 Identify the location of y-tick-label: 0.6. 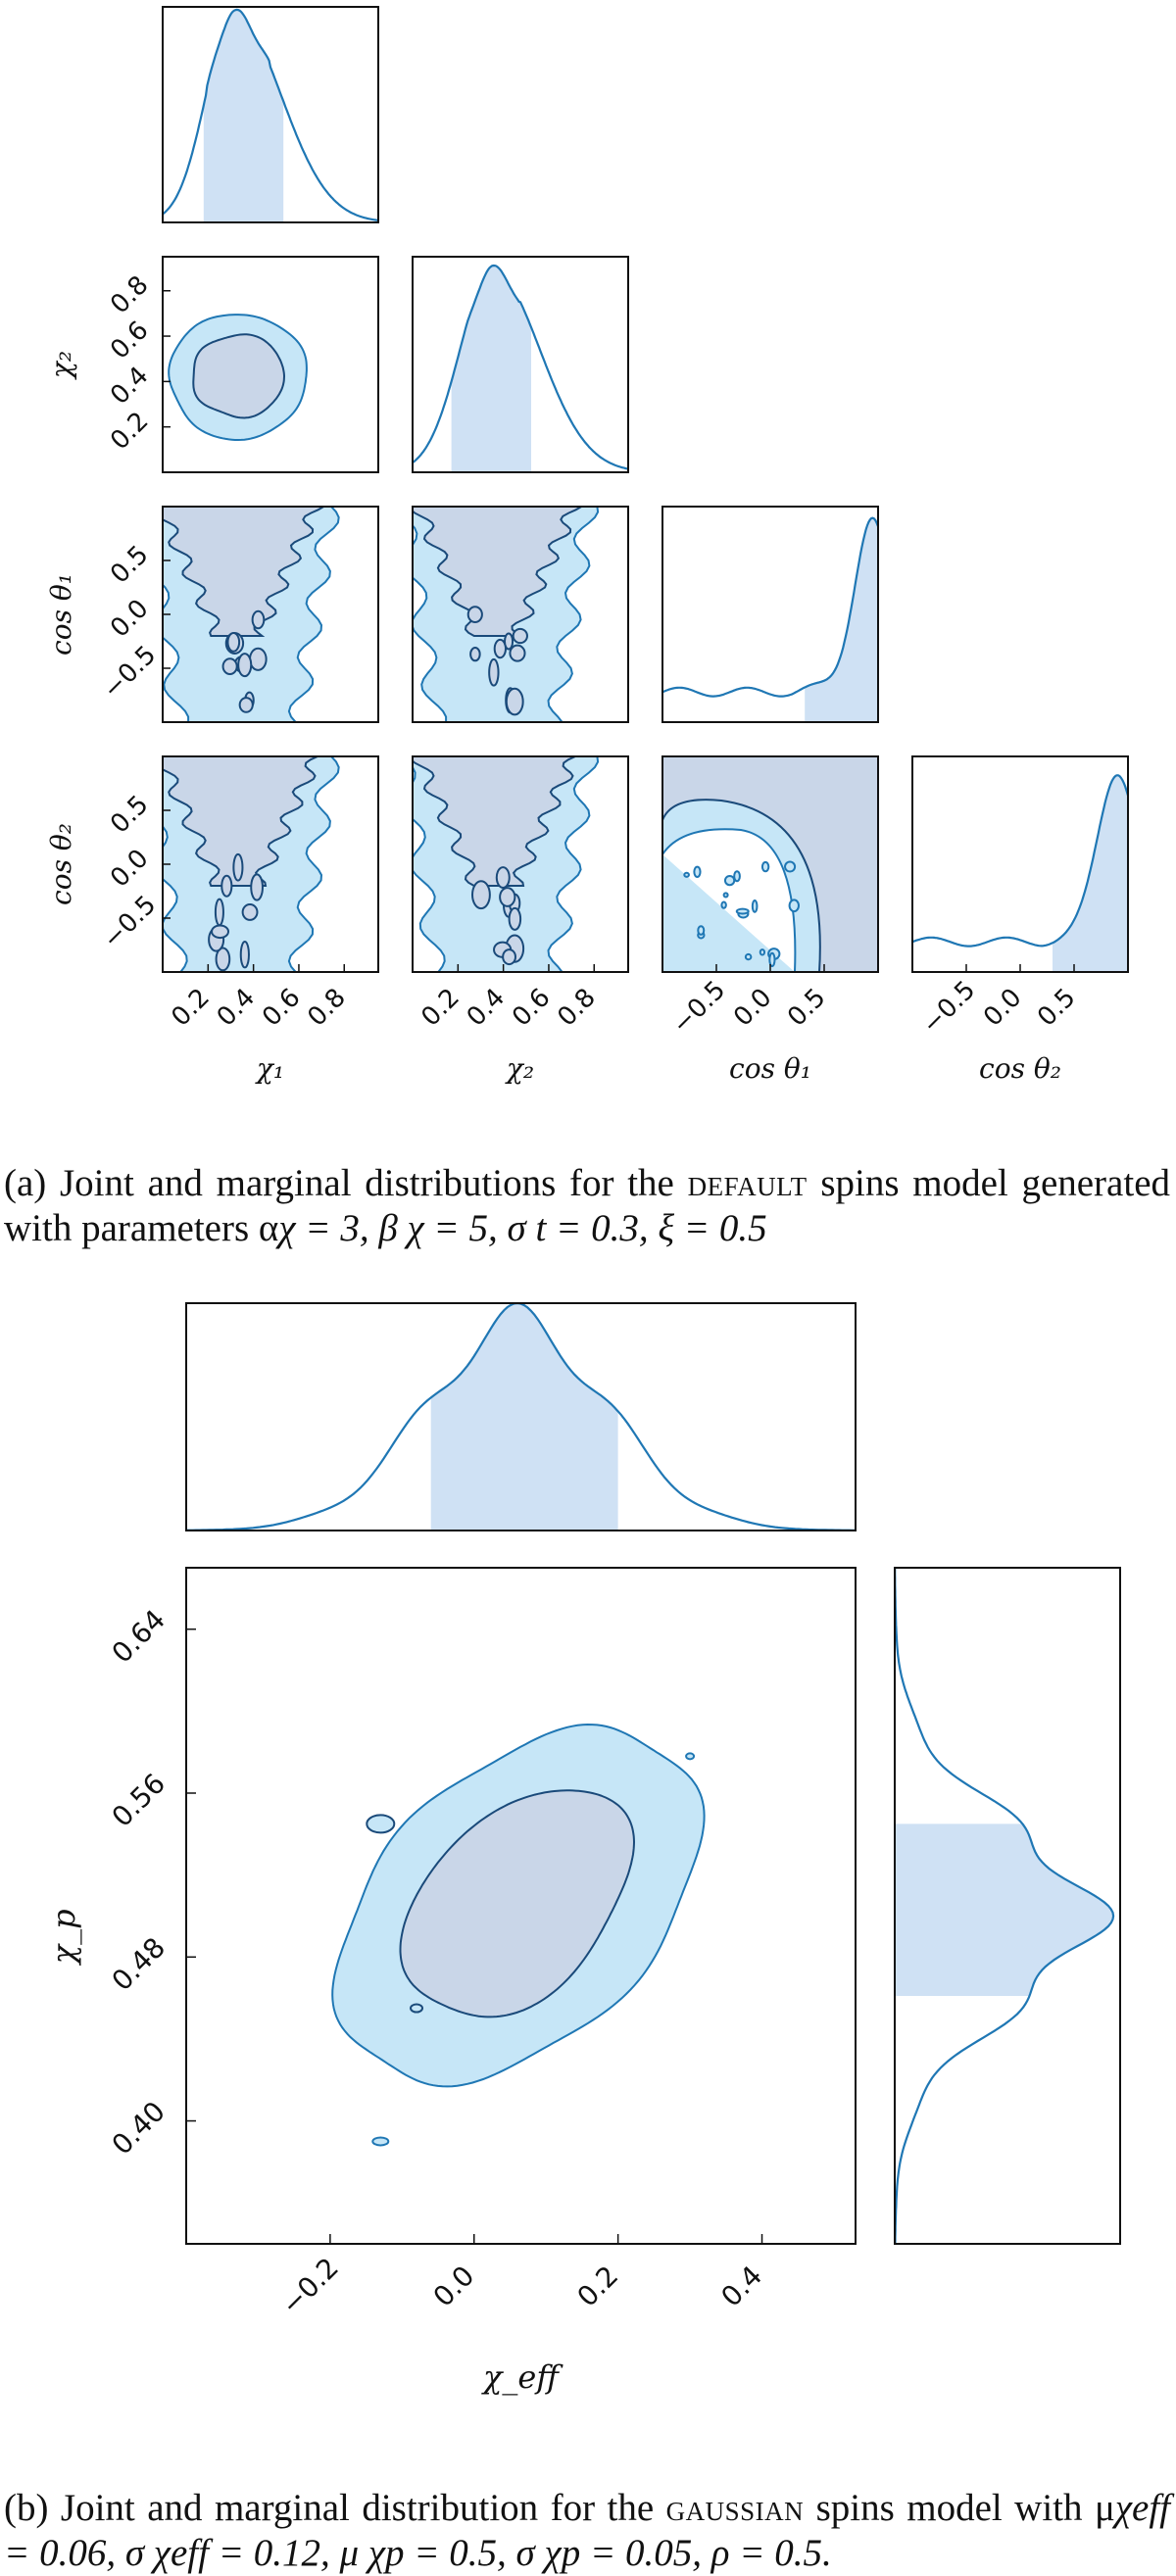
(129, 340).